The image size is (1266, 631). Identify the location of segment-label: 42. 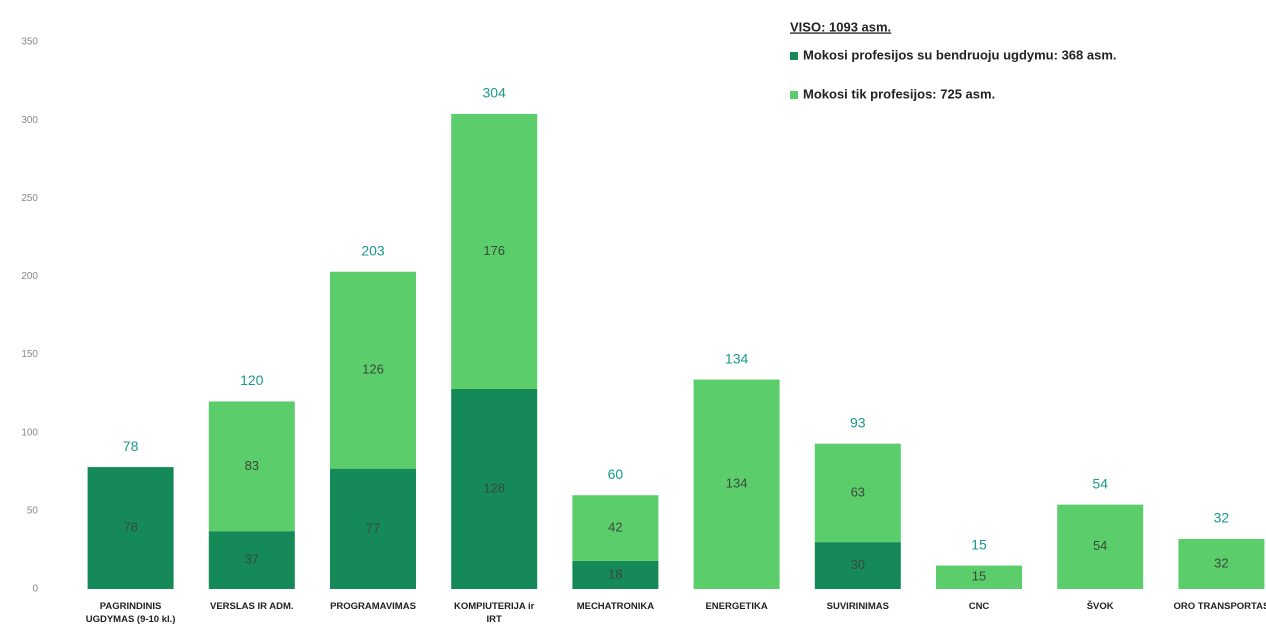
(615, 526).